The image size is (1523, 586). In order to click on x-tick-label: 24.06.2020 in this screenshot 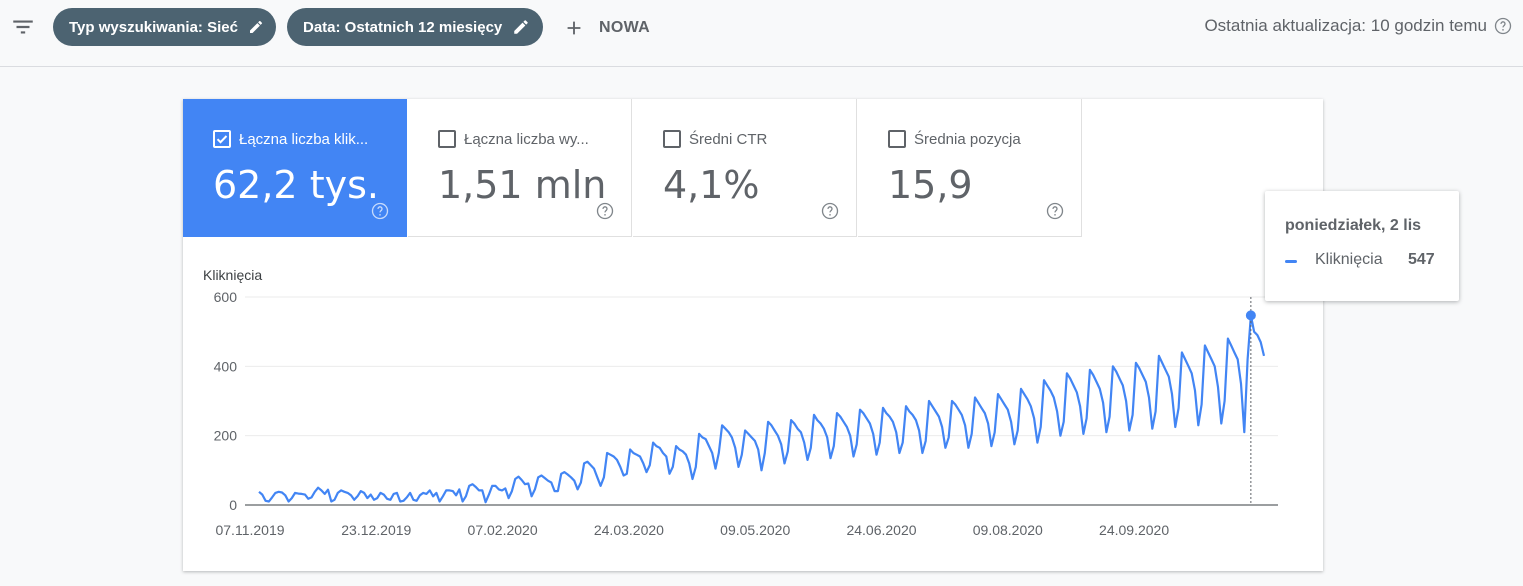, I will do `click(881, 530)`.